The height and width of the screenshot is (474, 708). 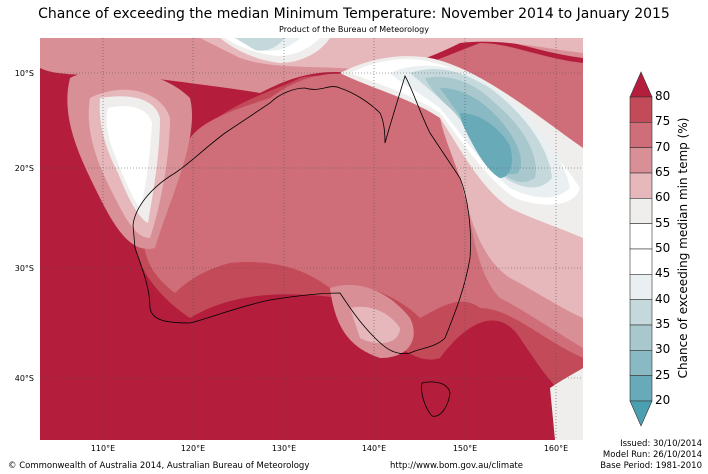 What do you see at coordinates (663, 121) in the screenshot?
I see `colorbar-tick-75: 75` at bounding box center [663, 121].